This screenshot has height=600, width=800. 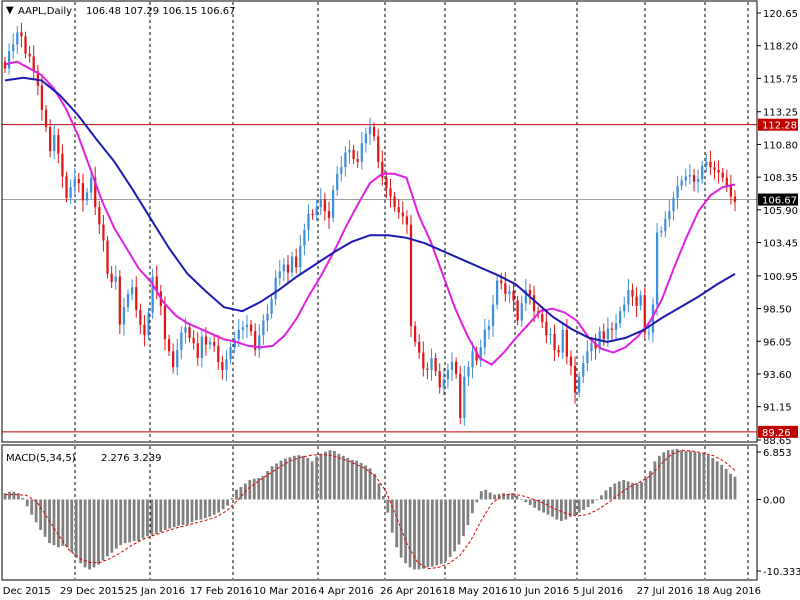 What do you see at coordinates (777, 310) in the screenshot?
I see `y-tick-label: 98.50` at bounding box center [777, 310].